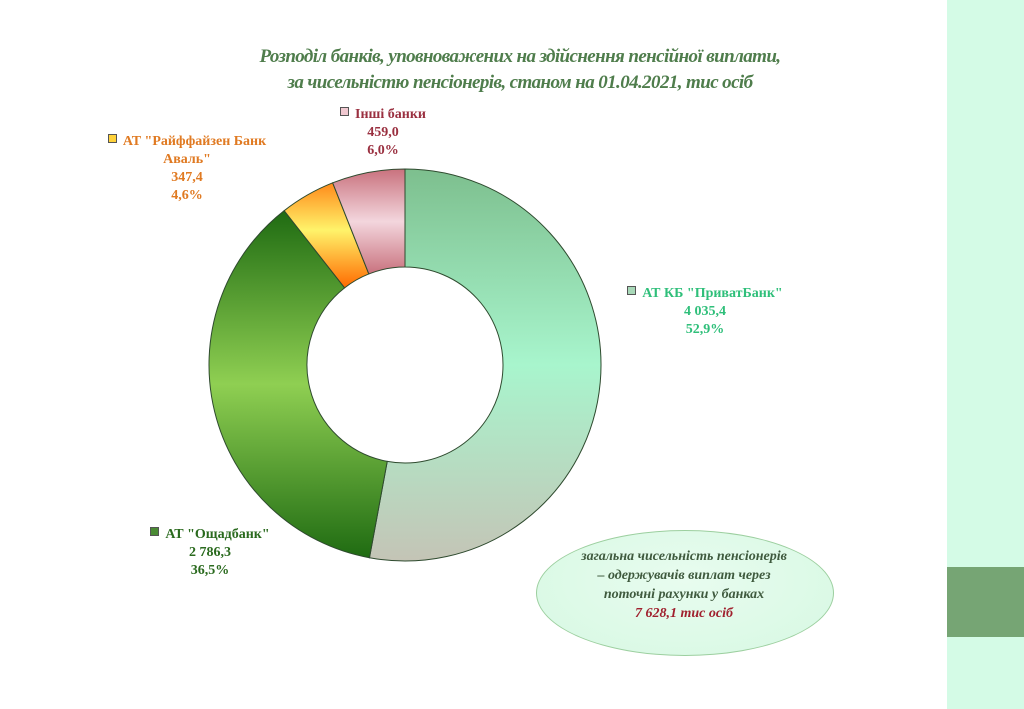  Describe the element at coordinates (712, 293) in the screenshot. I see `label-name: АТ КБ "ПриватБанк"` at that location.